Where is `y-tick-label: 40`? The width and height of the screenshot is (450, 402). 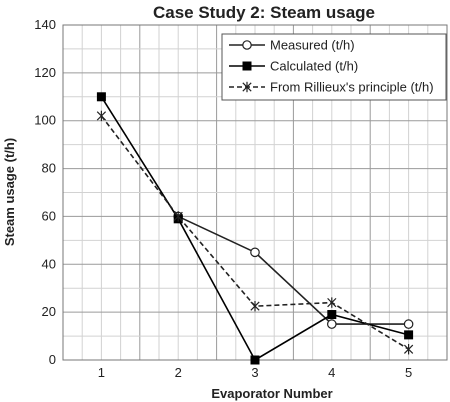 y-tick-label: 40 is located at coordinates (49, 263).